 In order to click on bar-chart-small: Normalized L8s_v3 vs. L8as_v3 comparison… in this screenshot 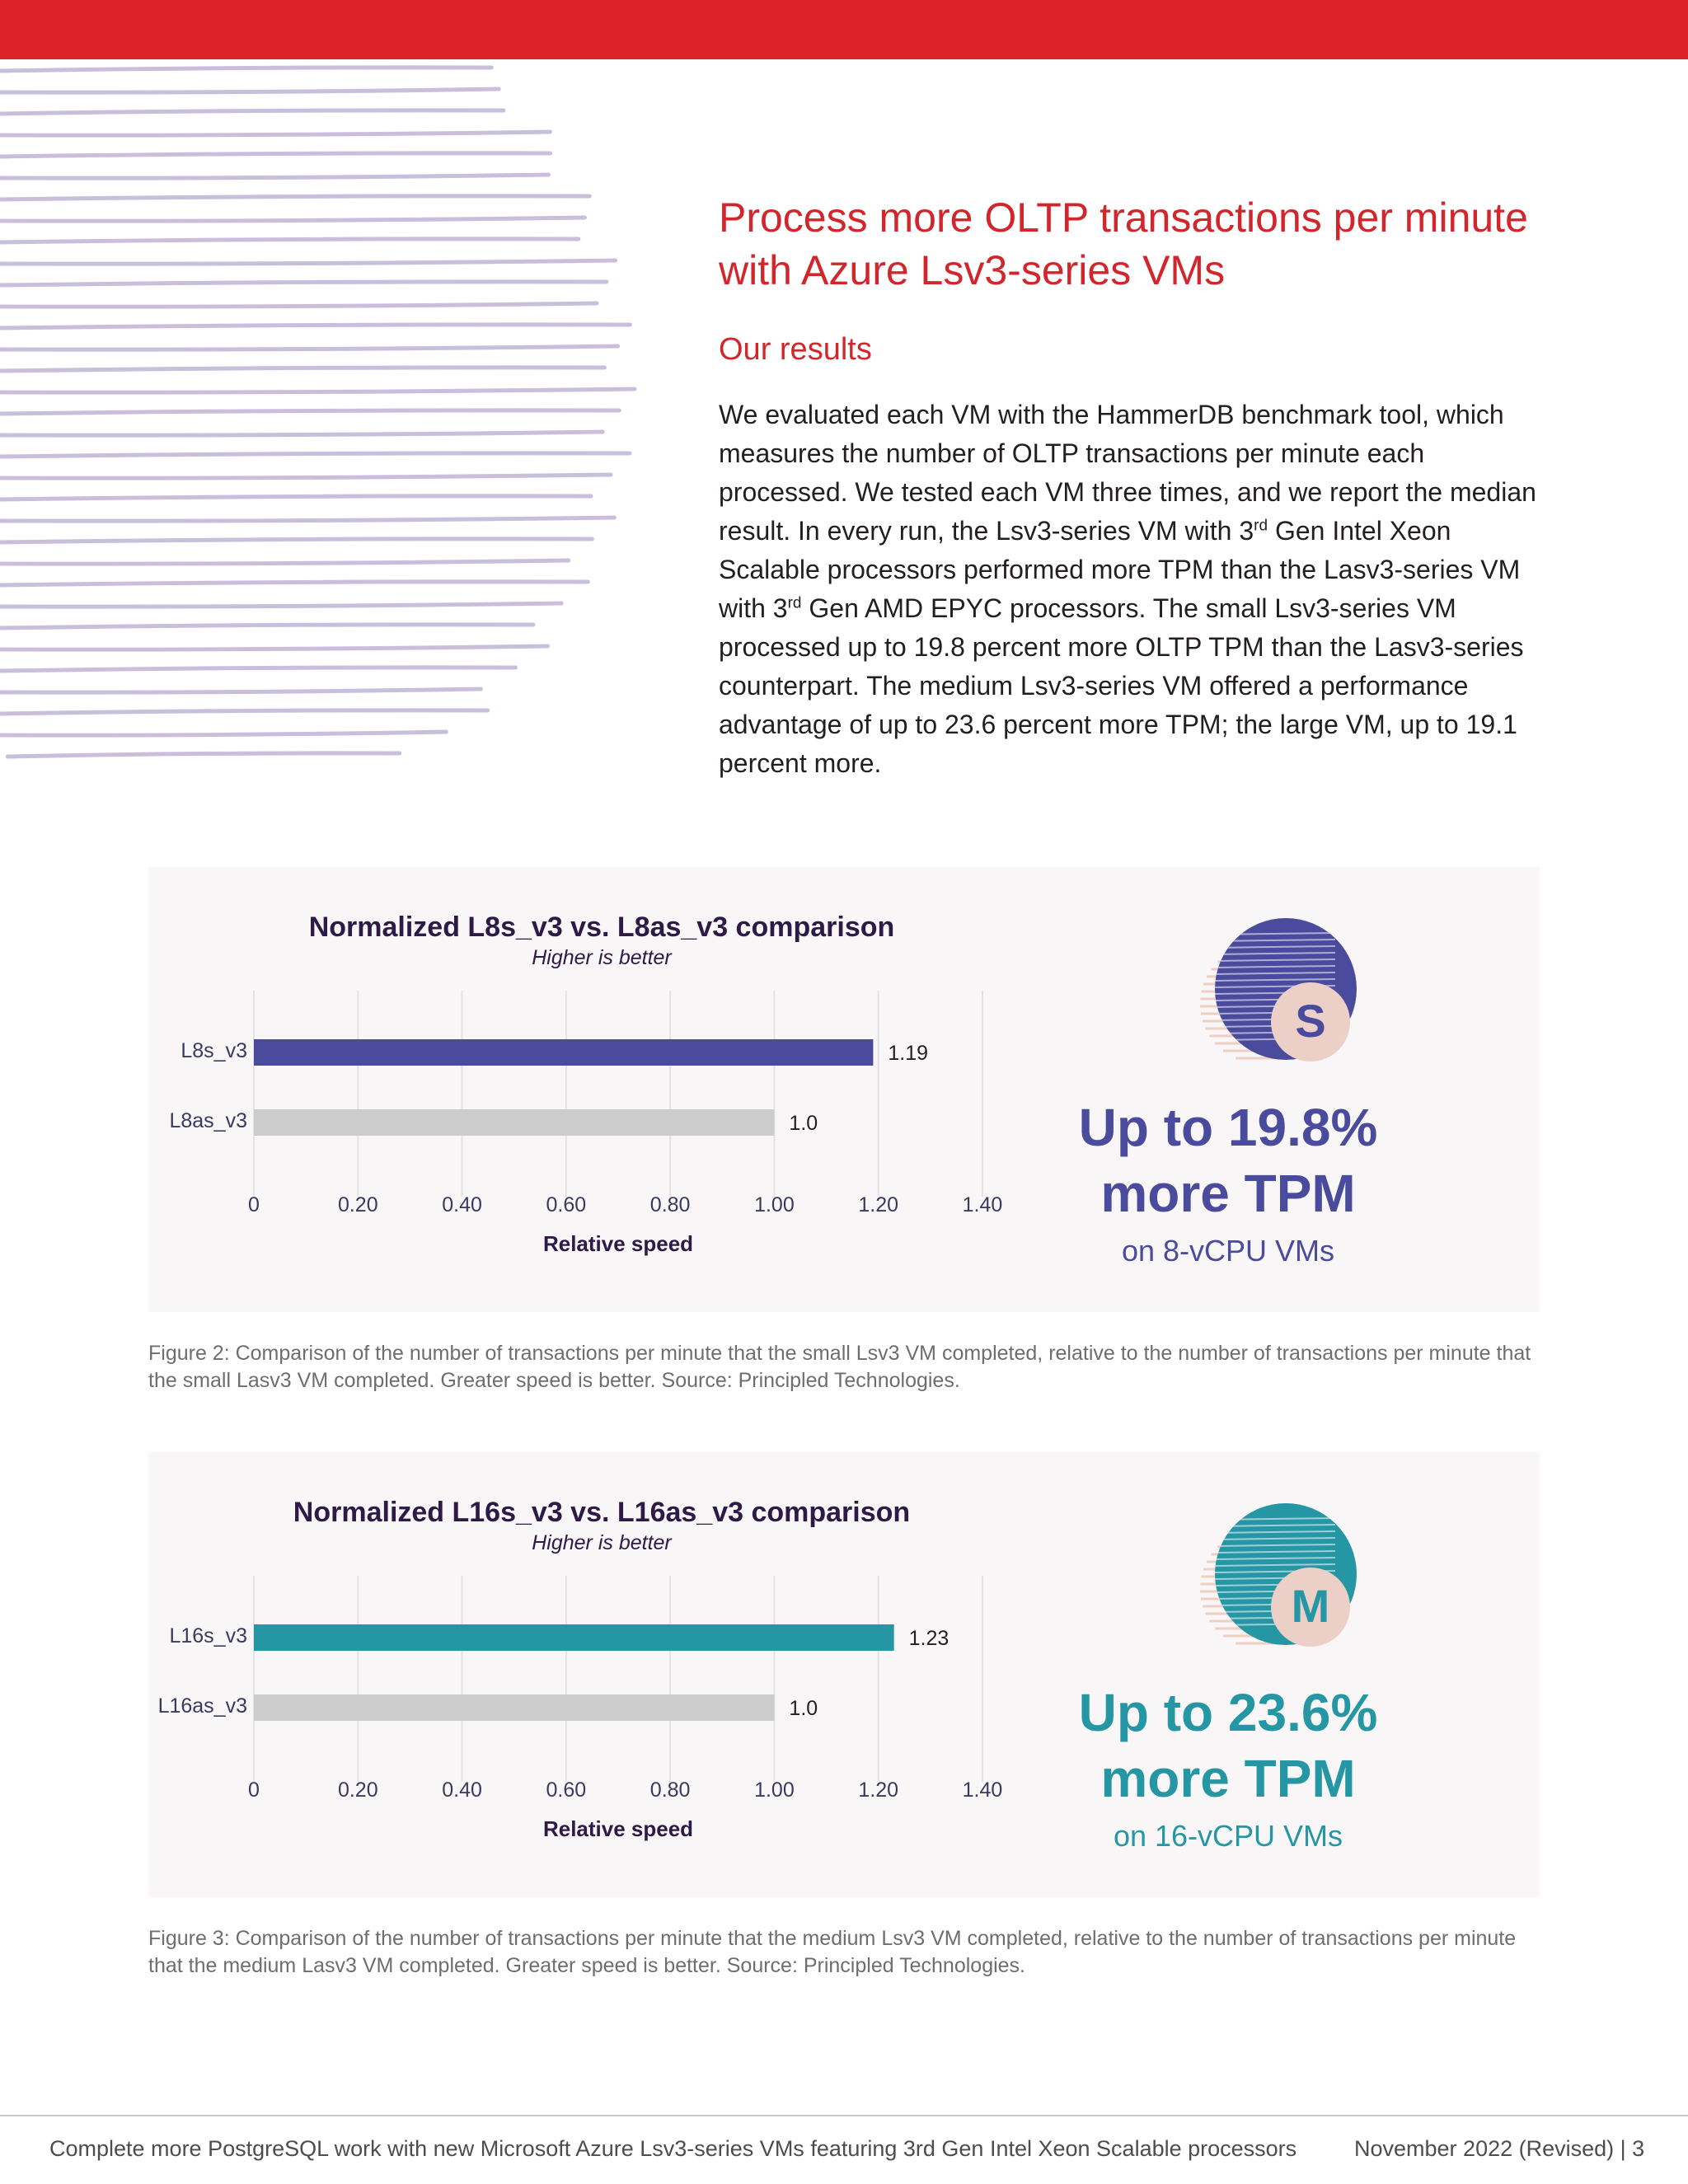, I will do `click(586, 1084)`.